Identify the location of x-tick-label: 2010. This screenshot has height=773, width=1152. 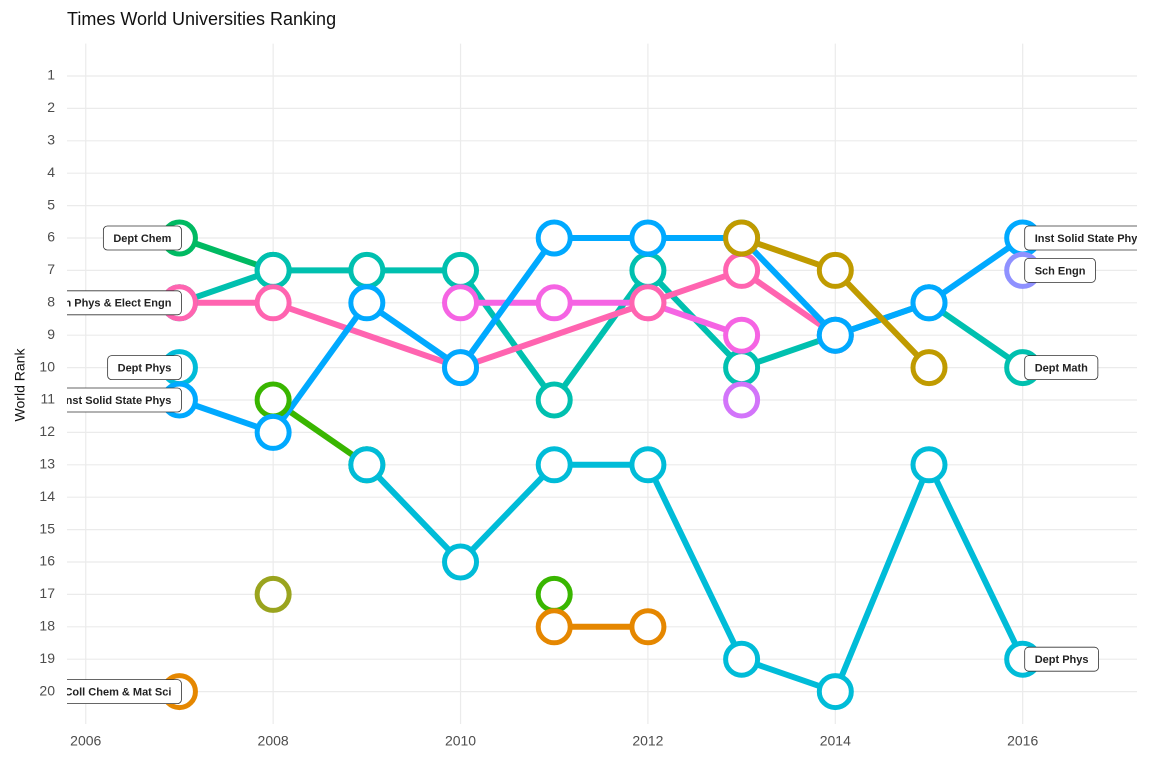
(460, 741).